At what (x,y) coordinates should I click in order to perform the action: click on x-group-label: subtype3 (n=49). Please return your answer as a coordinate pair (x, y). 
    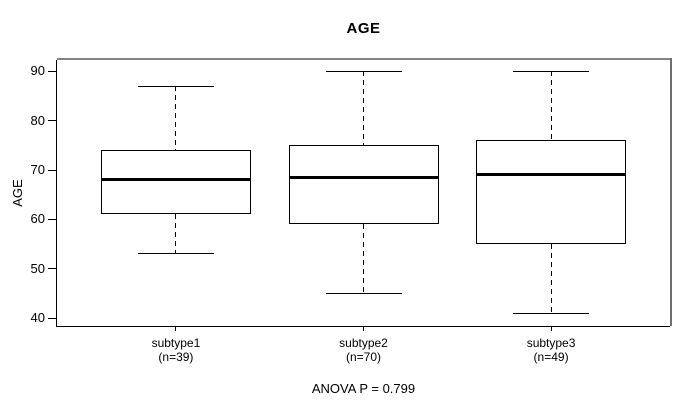
    Looking at the image, I should click on (551, 350).